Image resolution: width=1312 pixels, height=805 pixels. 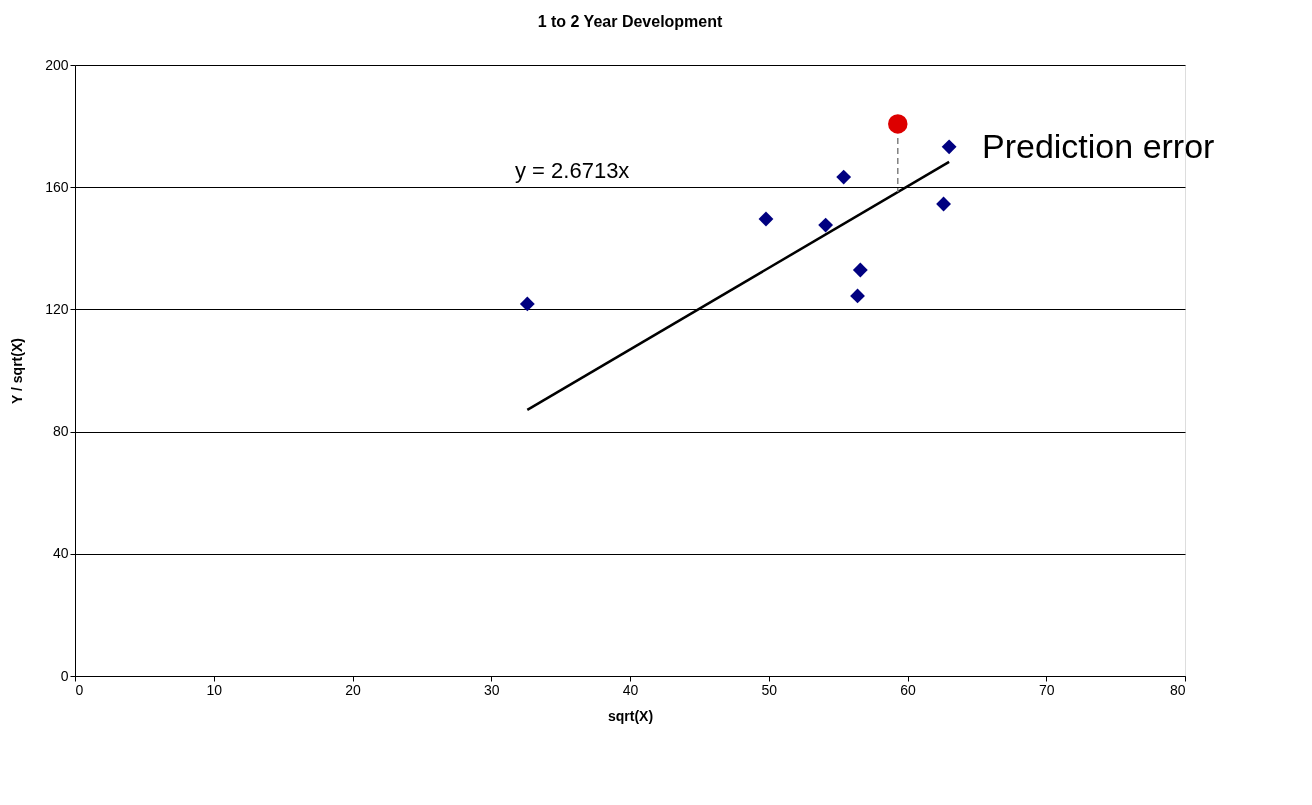 I want to click on y-tick-label: 160, so click(x=57, y=186).